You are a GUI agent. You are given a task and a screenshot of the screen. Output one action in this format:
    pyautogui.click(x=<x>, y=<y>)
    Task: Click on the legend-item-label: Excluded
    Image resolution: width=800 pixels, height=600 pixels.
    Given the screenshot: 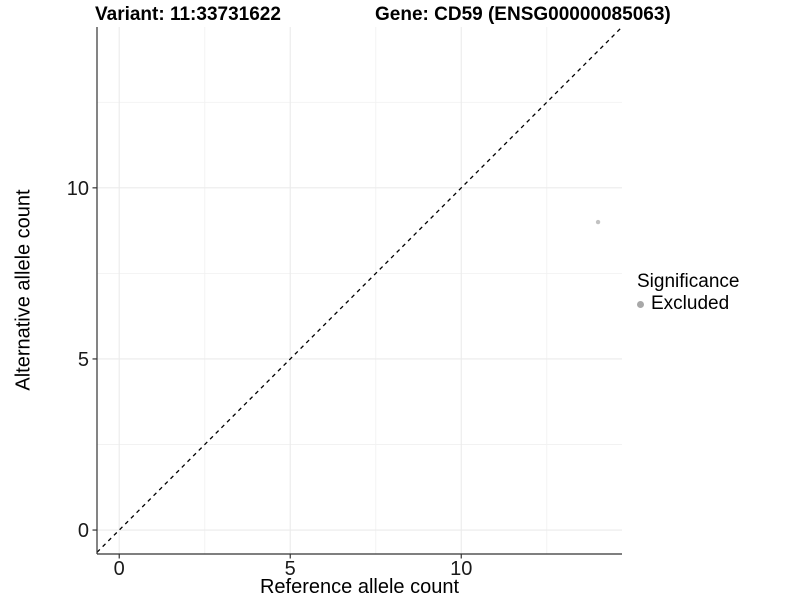 What is the action you would take?
    pyautogui.click(x=690, y=303)
    